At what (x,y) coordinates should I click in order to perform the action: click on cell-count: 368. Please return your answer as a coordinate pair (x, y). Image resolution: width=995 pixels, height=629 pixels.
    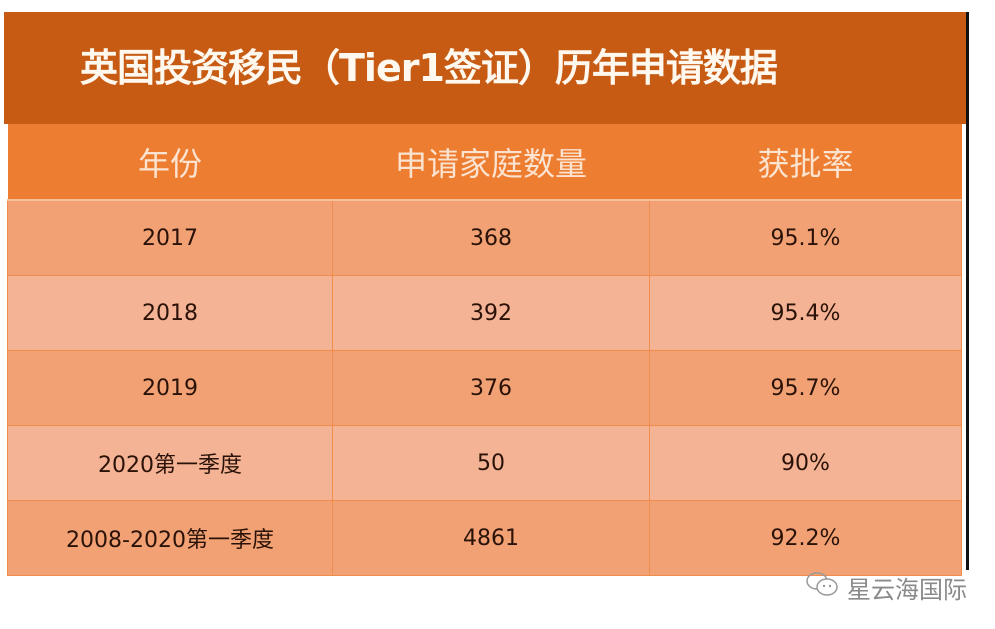
    Looking at the image, I should click on (491, 237).